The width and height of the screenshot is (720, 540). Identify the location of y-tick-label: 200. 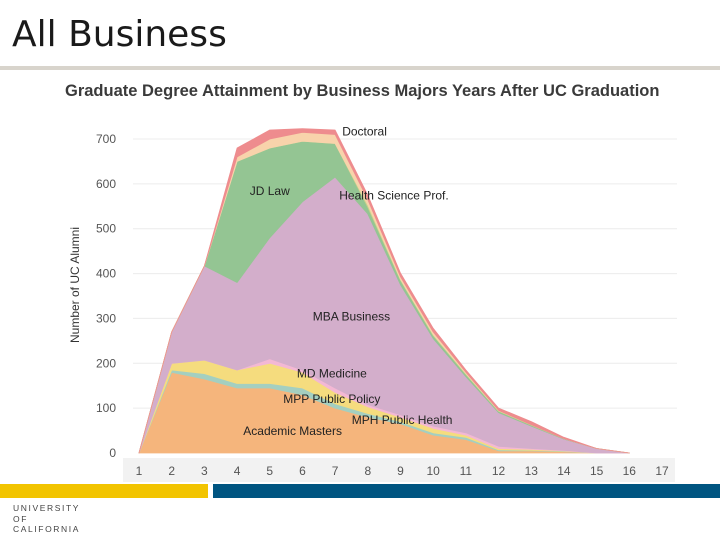
(106, 363).